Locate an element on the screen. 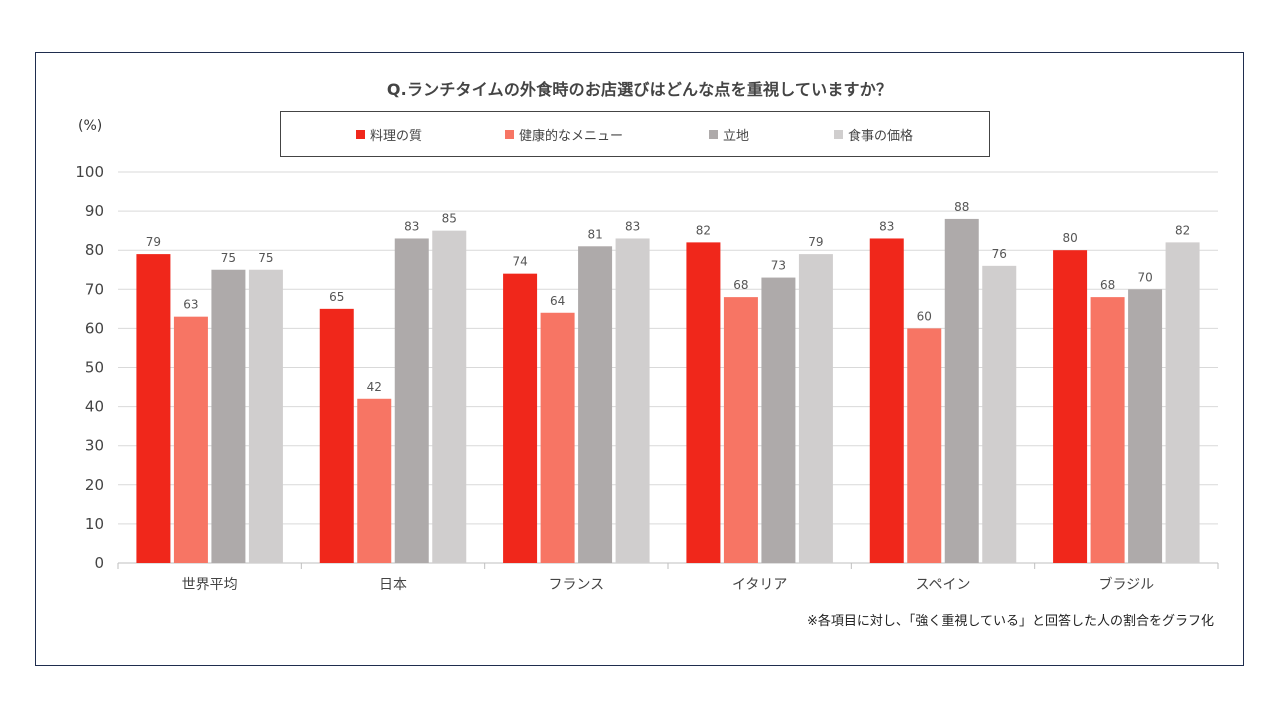  y-tick-label: 80 is located at coordinates (94, 250).